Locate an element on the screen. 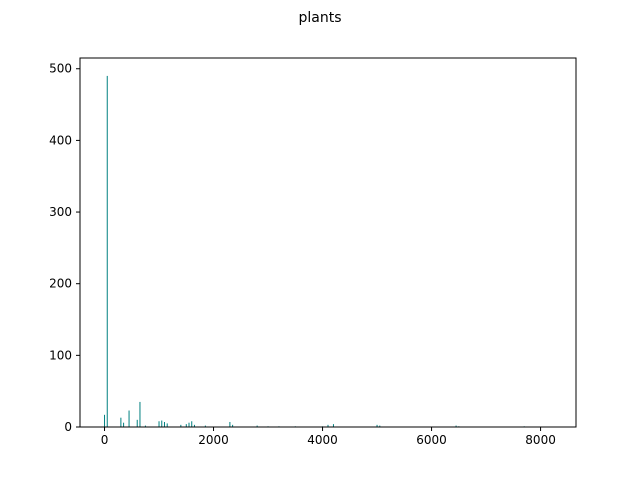 This screenshot has height=484, width=640. y-tick-label: 200 is located at coordinates (60, 284).